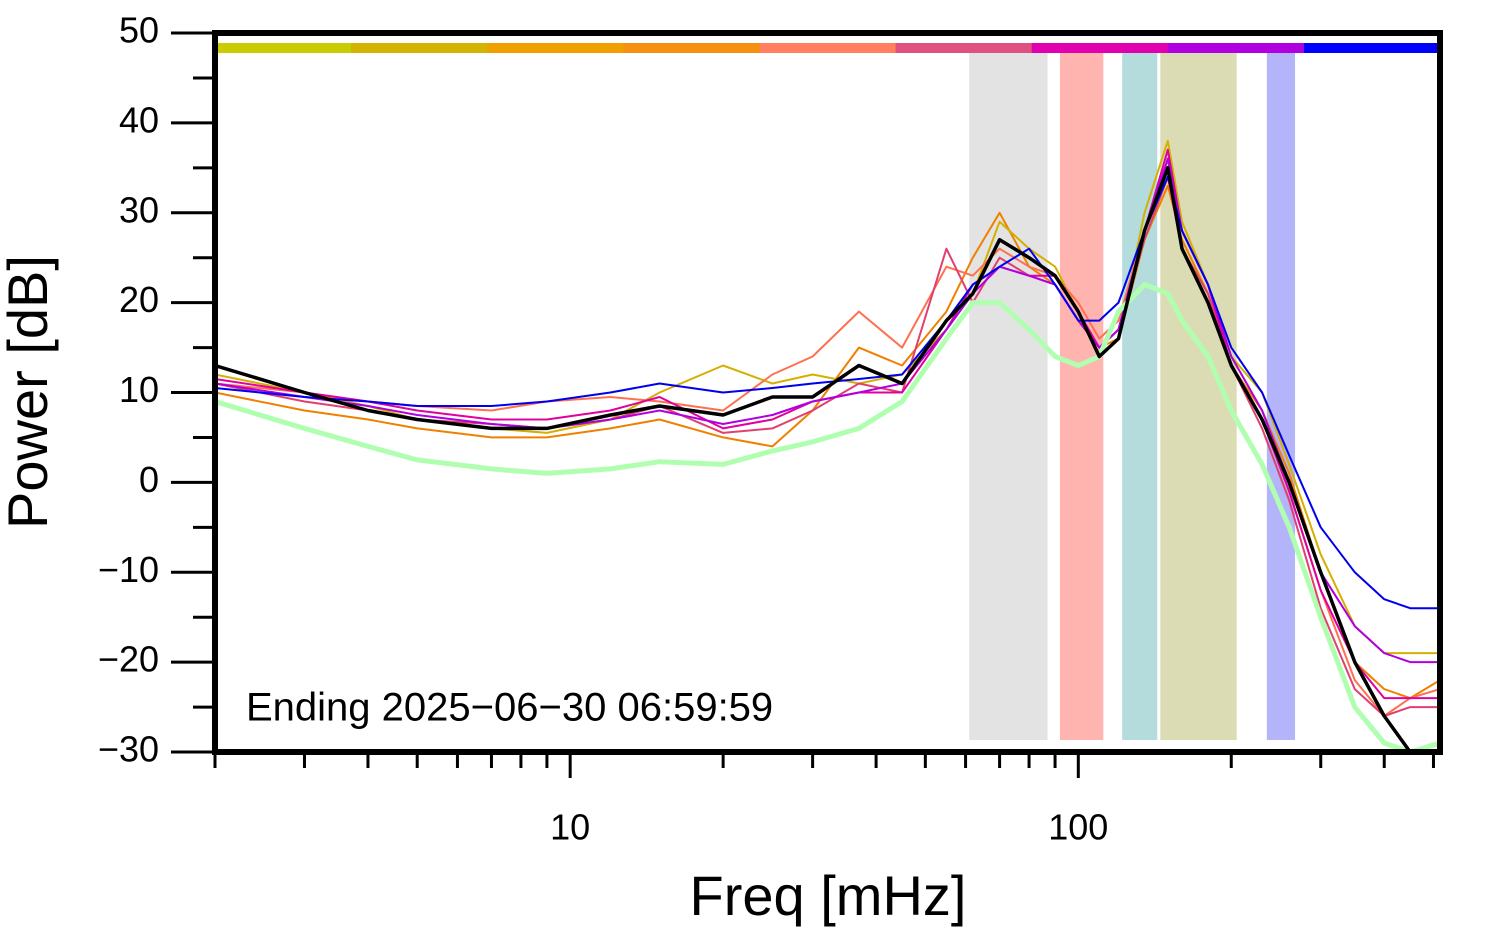  What do you see at coordinates (149, 479) in the screenshot?
I see `y-tick-label: 0` at bounding box center [149, 479].